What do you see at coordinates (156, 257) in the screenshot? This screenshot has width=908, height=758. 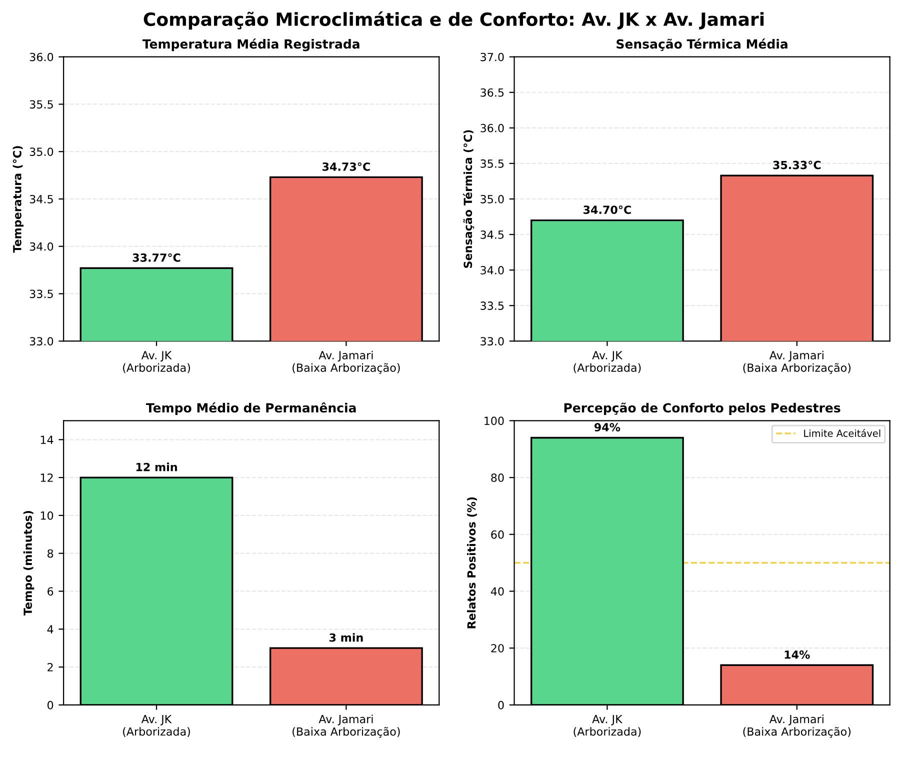 I see `data-label: 33.77°C` at bounding box center [156, 257].